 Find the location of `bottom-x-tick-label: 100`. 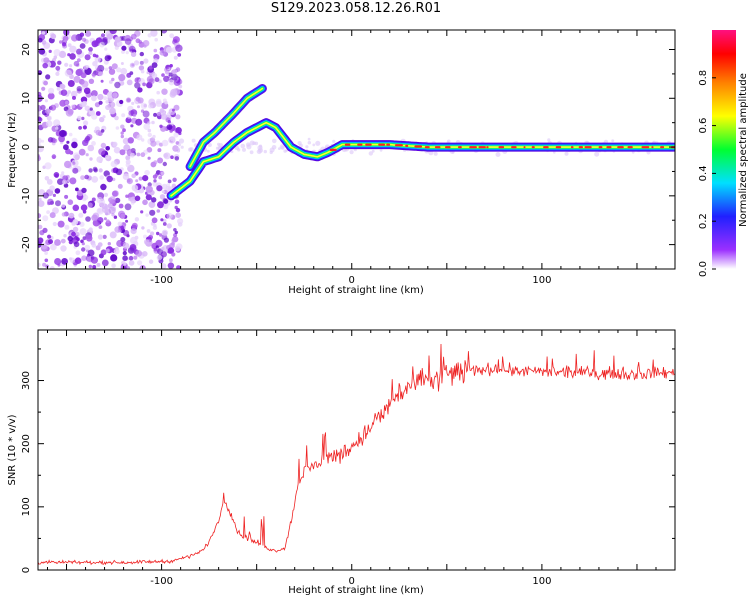

bottom-x-tick-label: 100 is located at coordinates (541, 581).